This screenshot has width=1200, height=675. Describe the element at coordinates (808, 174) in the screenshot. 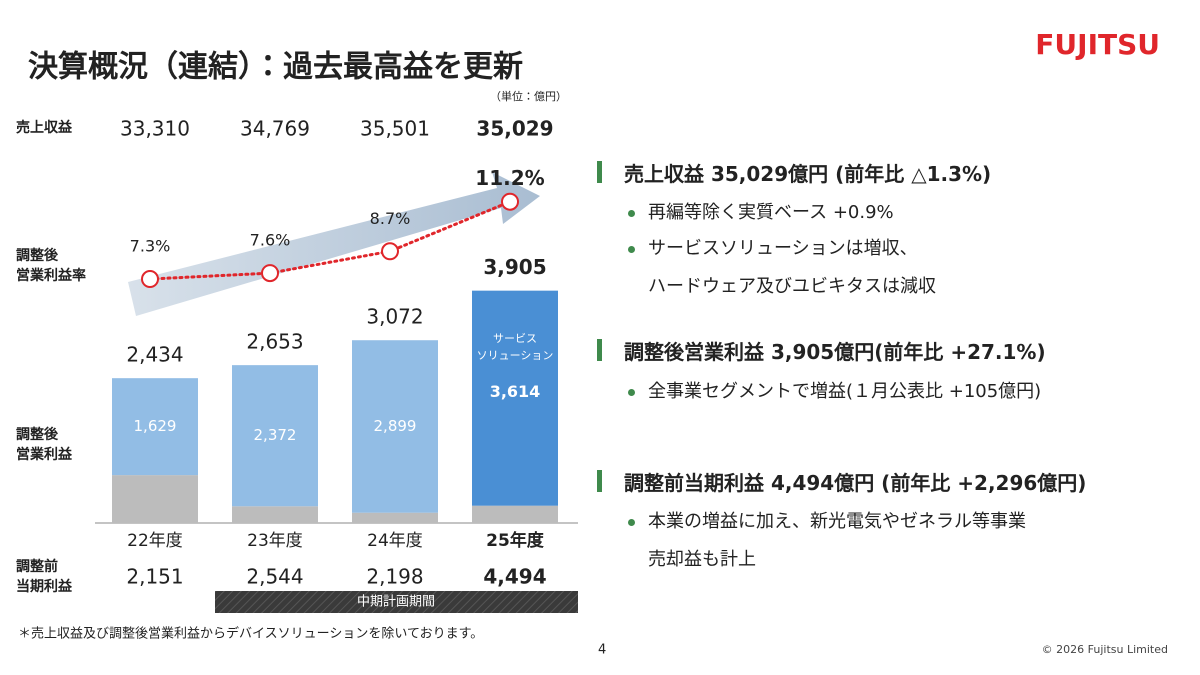

I see `section-heading: 売上収益 35,029億円 (前年比 △1.3%)` at that location.